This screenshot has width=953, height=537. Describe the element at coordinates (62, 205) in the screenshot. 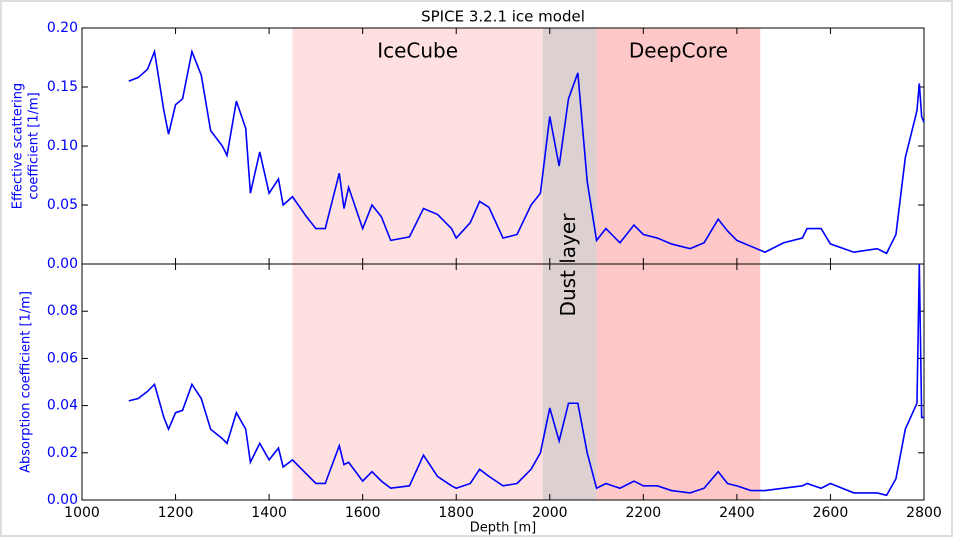

I see `y-tick-label: 0.05` at that location.